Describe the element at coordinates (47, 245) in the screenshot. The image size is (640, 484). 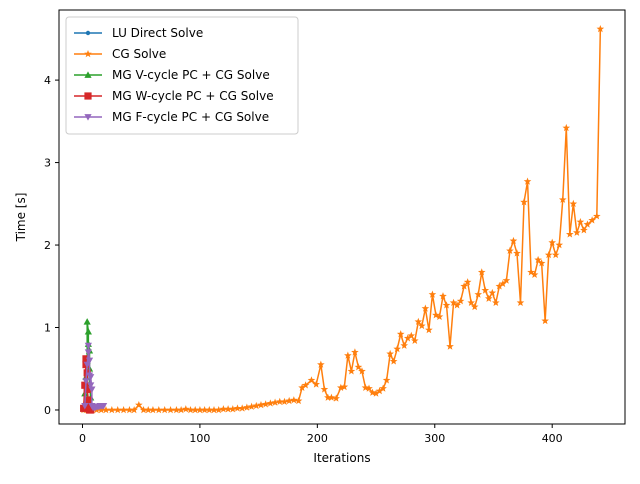
I see `y-tick-label: 2` at that location.